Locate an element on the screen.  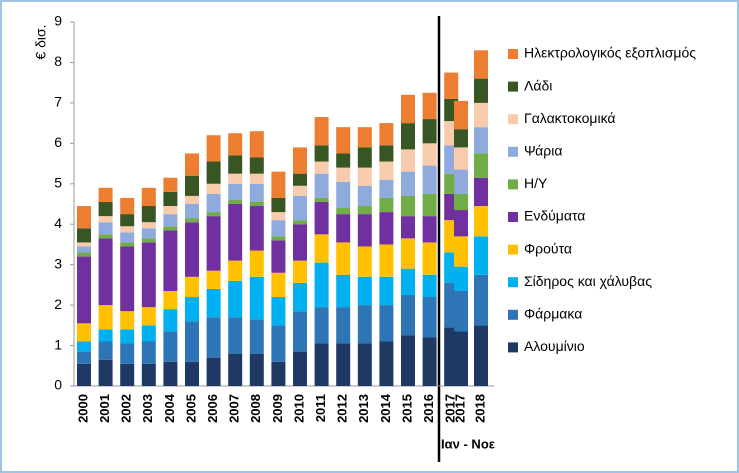
x-tick-label: 2014 is located at coordinates (385, 408).